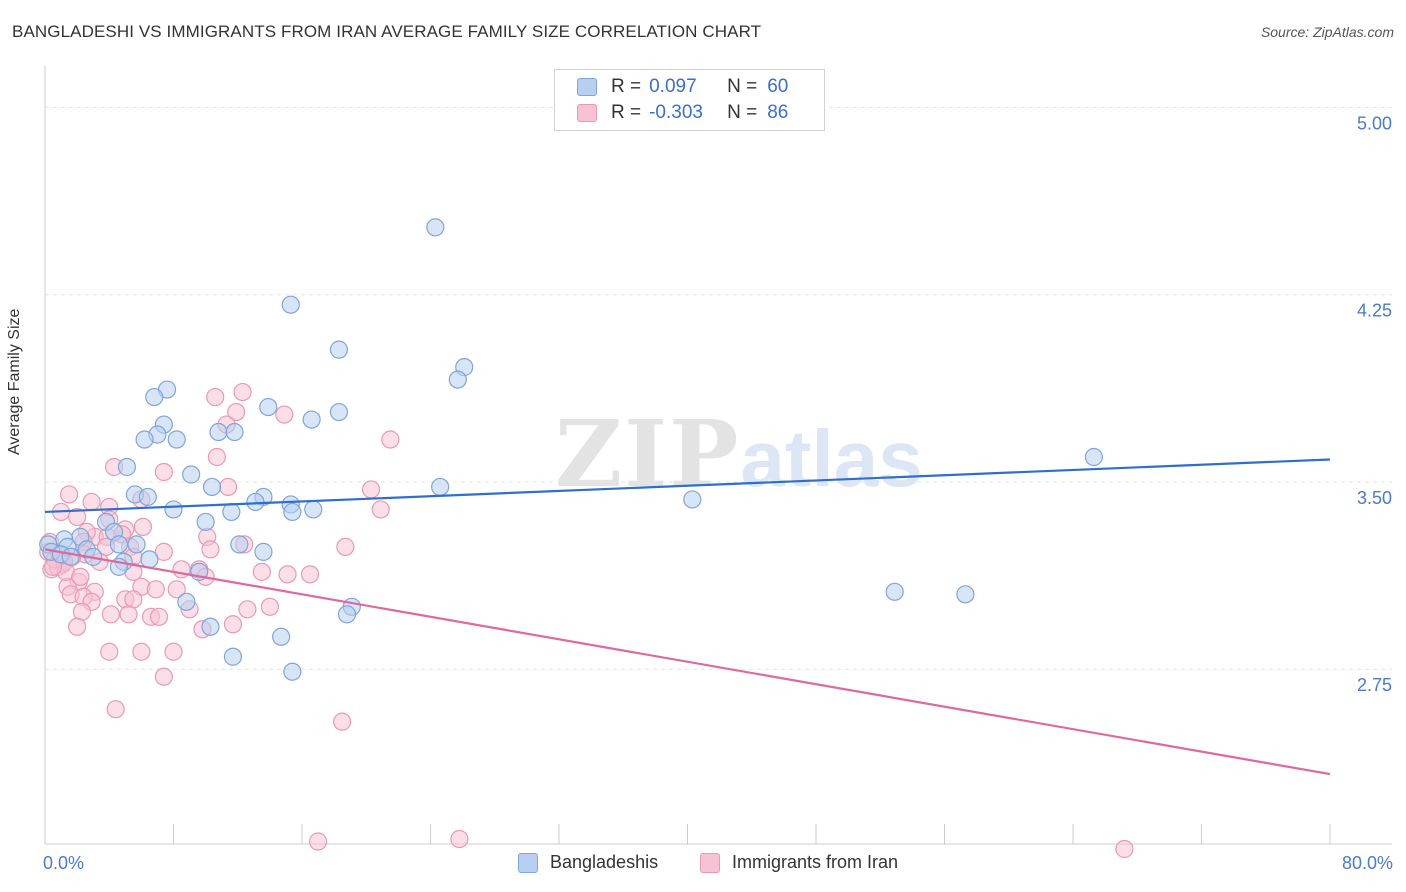 The width and height of the screenshot is (1406, 892). What do you see at coordinates (1374, 404) in the screenshot?
I see `y-tick-labels: 2.75 3.50 4.25 5.00` at bounding box center [1374, 404].